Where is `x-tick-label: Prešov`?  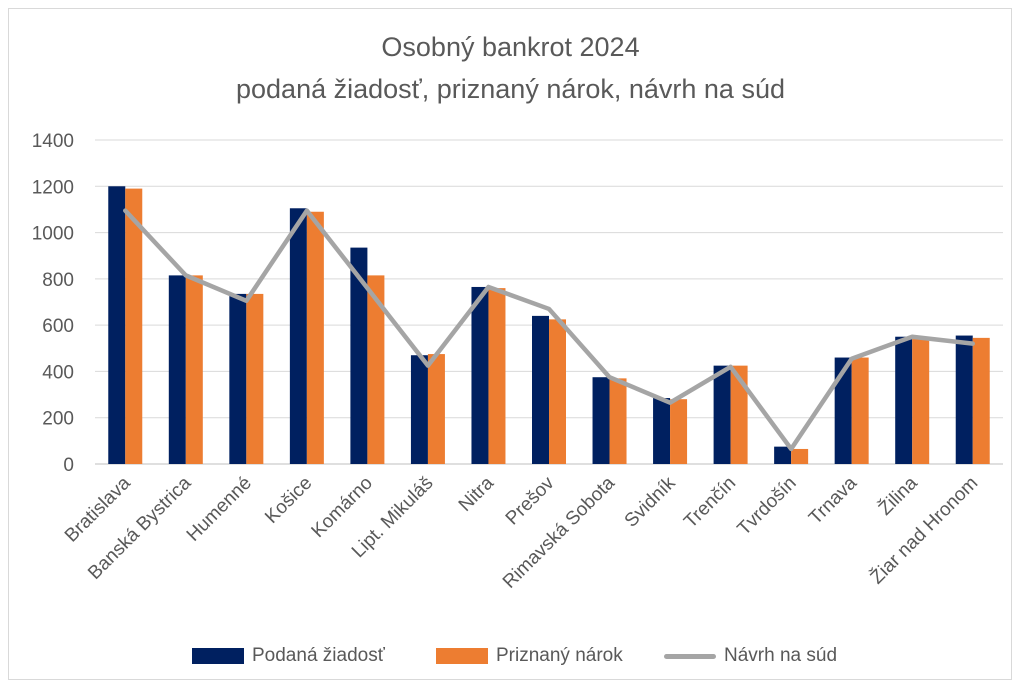
x-tick-label: Prešov is located at coordinates (530, 500).